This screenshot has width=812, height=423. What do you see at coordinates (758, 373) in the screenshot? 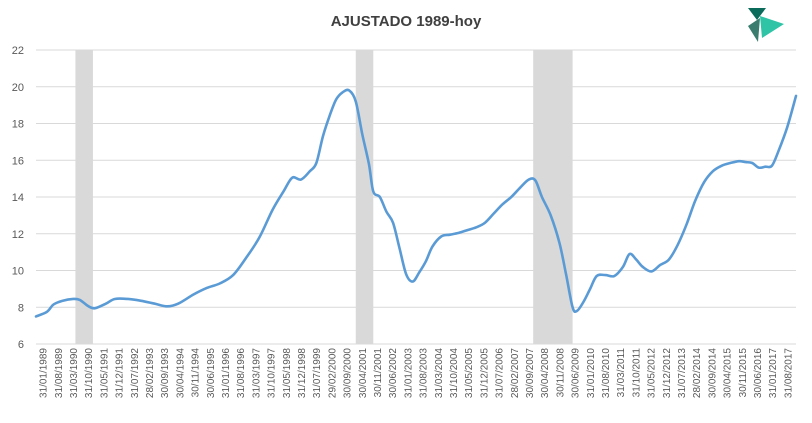
I see `x-tick-label: 30/06/2016` at bounding box center [758, 373].